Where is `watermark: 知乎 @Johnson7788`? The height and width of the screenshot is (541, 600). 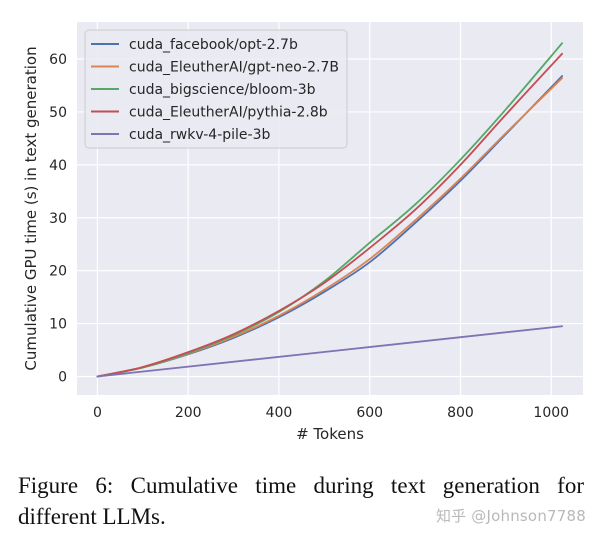 watermark: 知乎 @Johnson7788 is located at coordinates (510, 516).